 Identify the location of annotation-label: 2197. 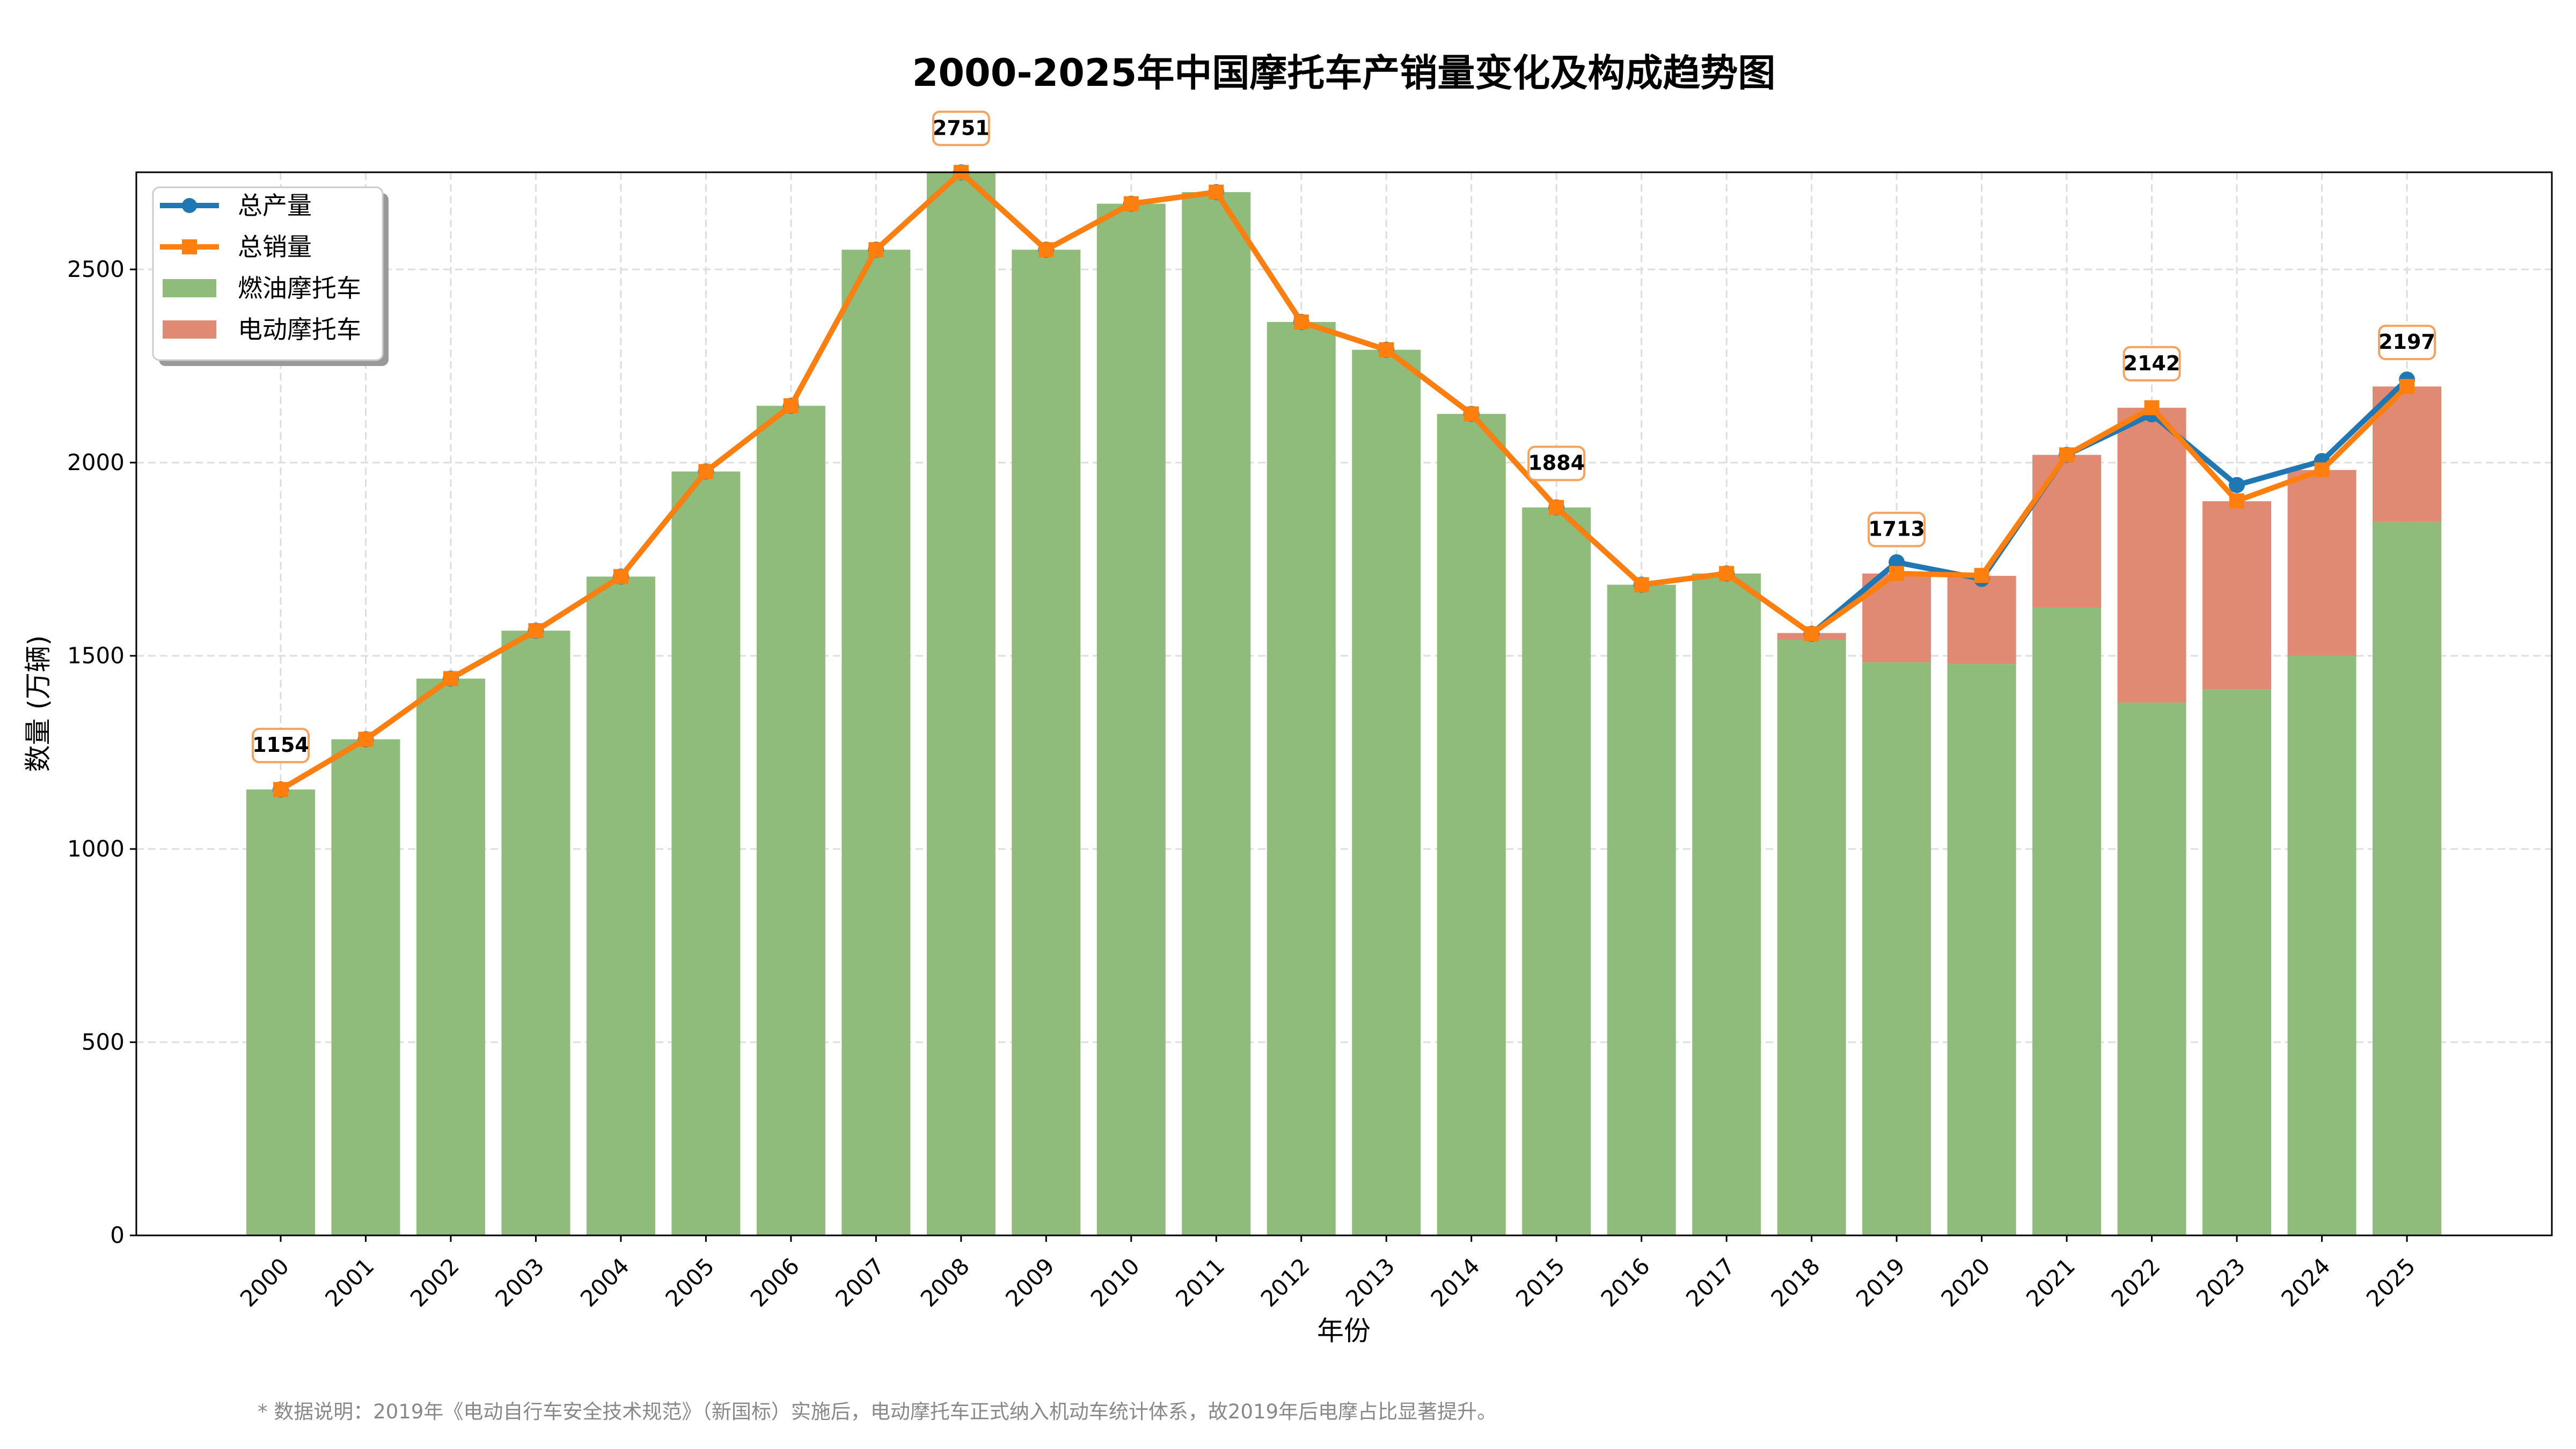
(2407, 342).